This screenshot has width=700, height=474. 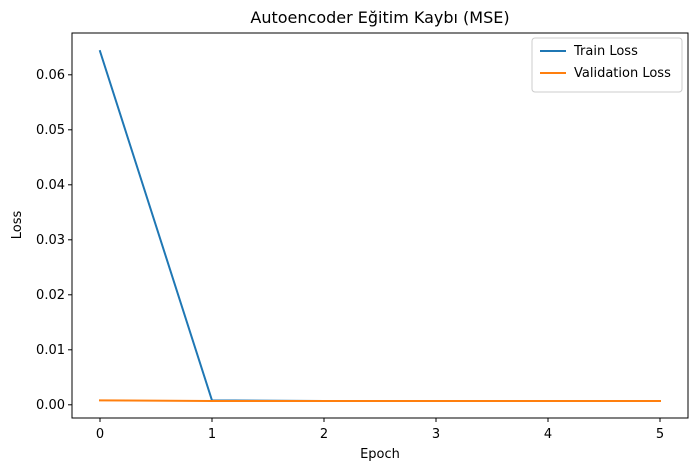 What do you see at coordinates (324, 434) in the screenshot?
I see `x-tick-label: 2` at bounding box center [324, 434].